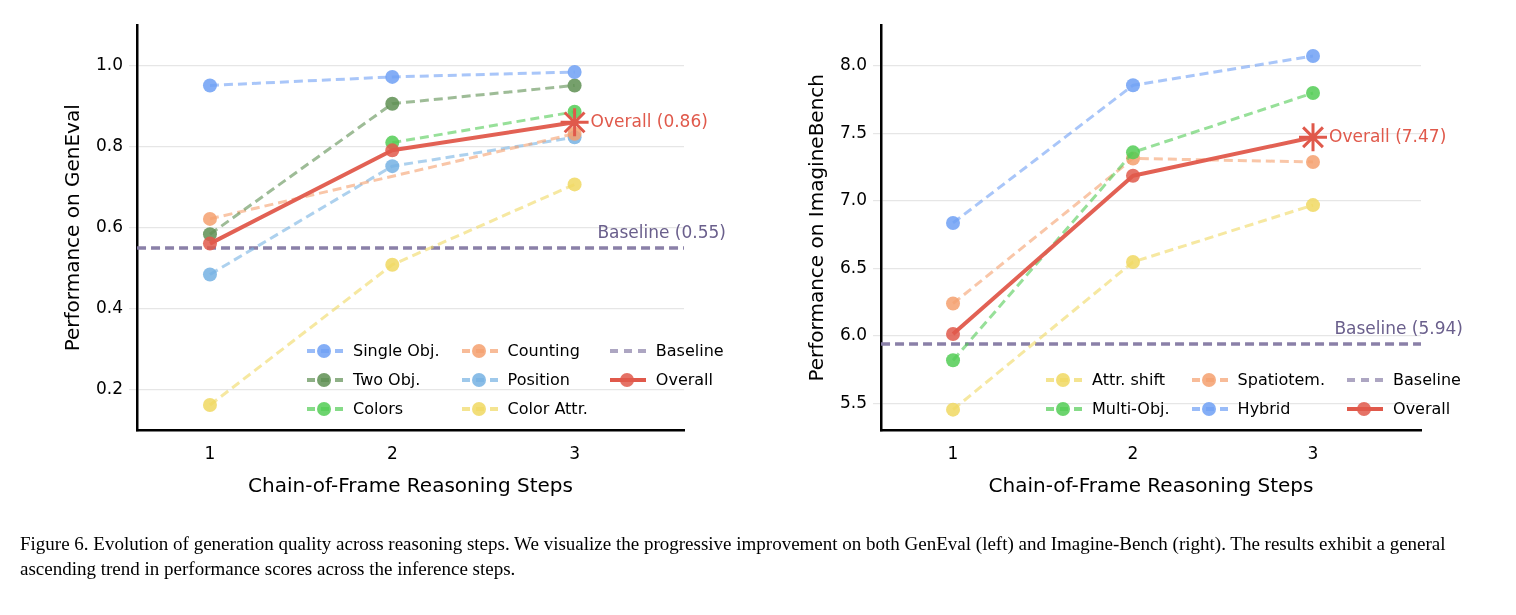 This screenshot has height=615, width=1516. What do you see at coordinates (853, 334) in the screenshot?
I see `y-tick-label: 6.0` at bounding box center [853, 334].